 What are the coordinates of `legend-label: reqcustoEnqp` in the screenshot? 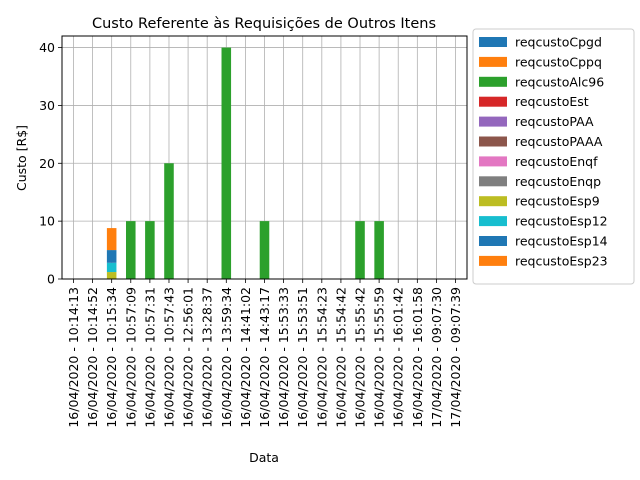 It's located at (558, 181).